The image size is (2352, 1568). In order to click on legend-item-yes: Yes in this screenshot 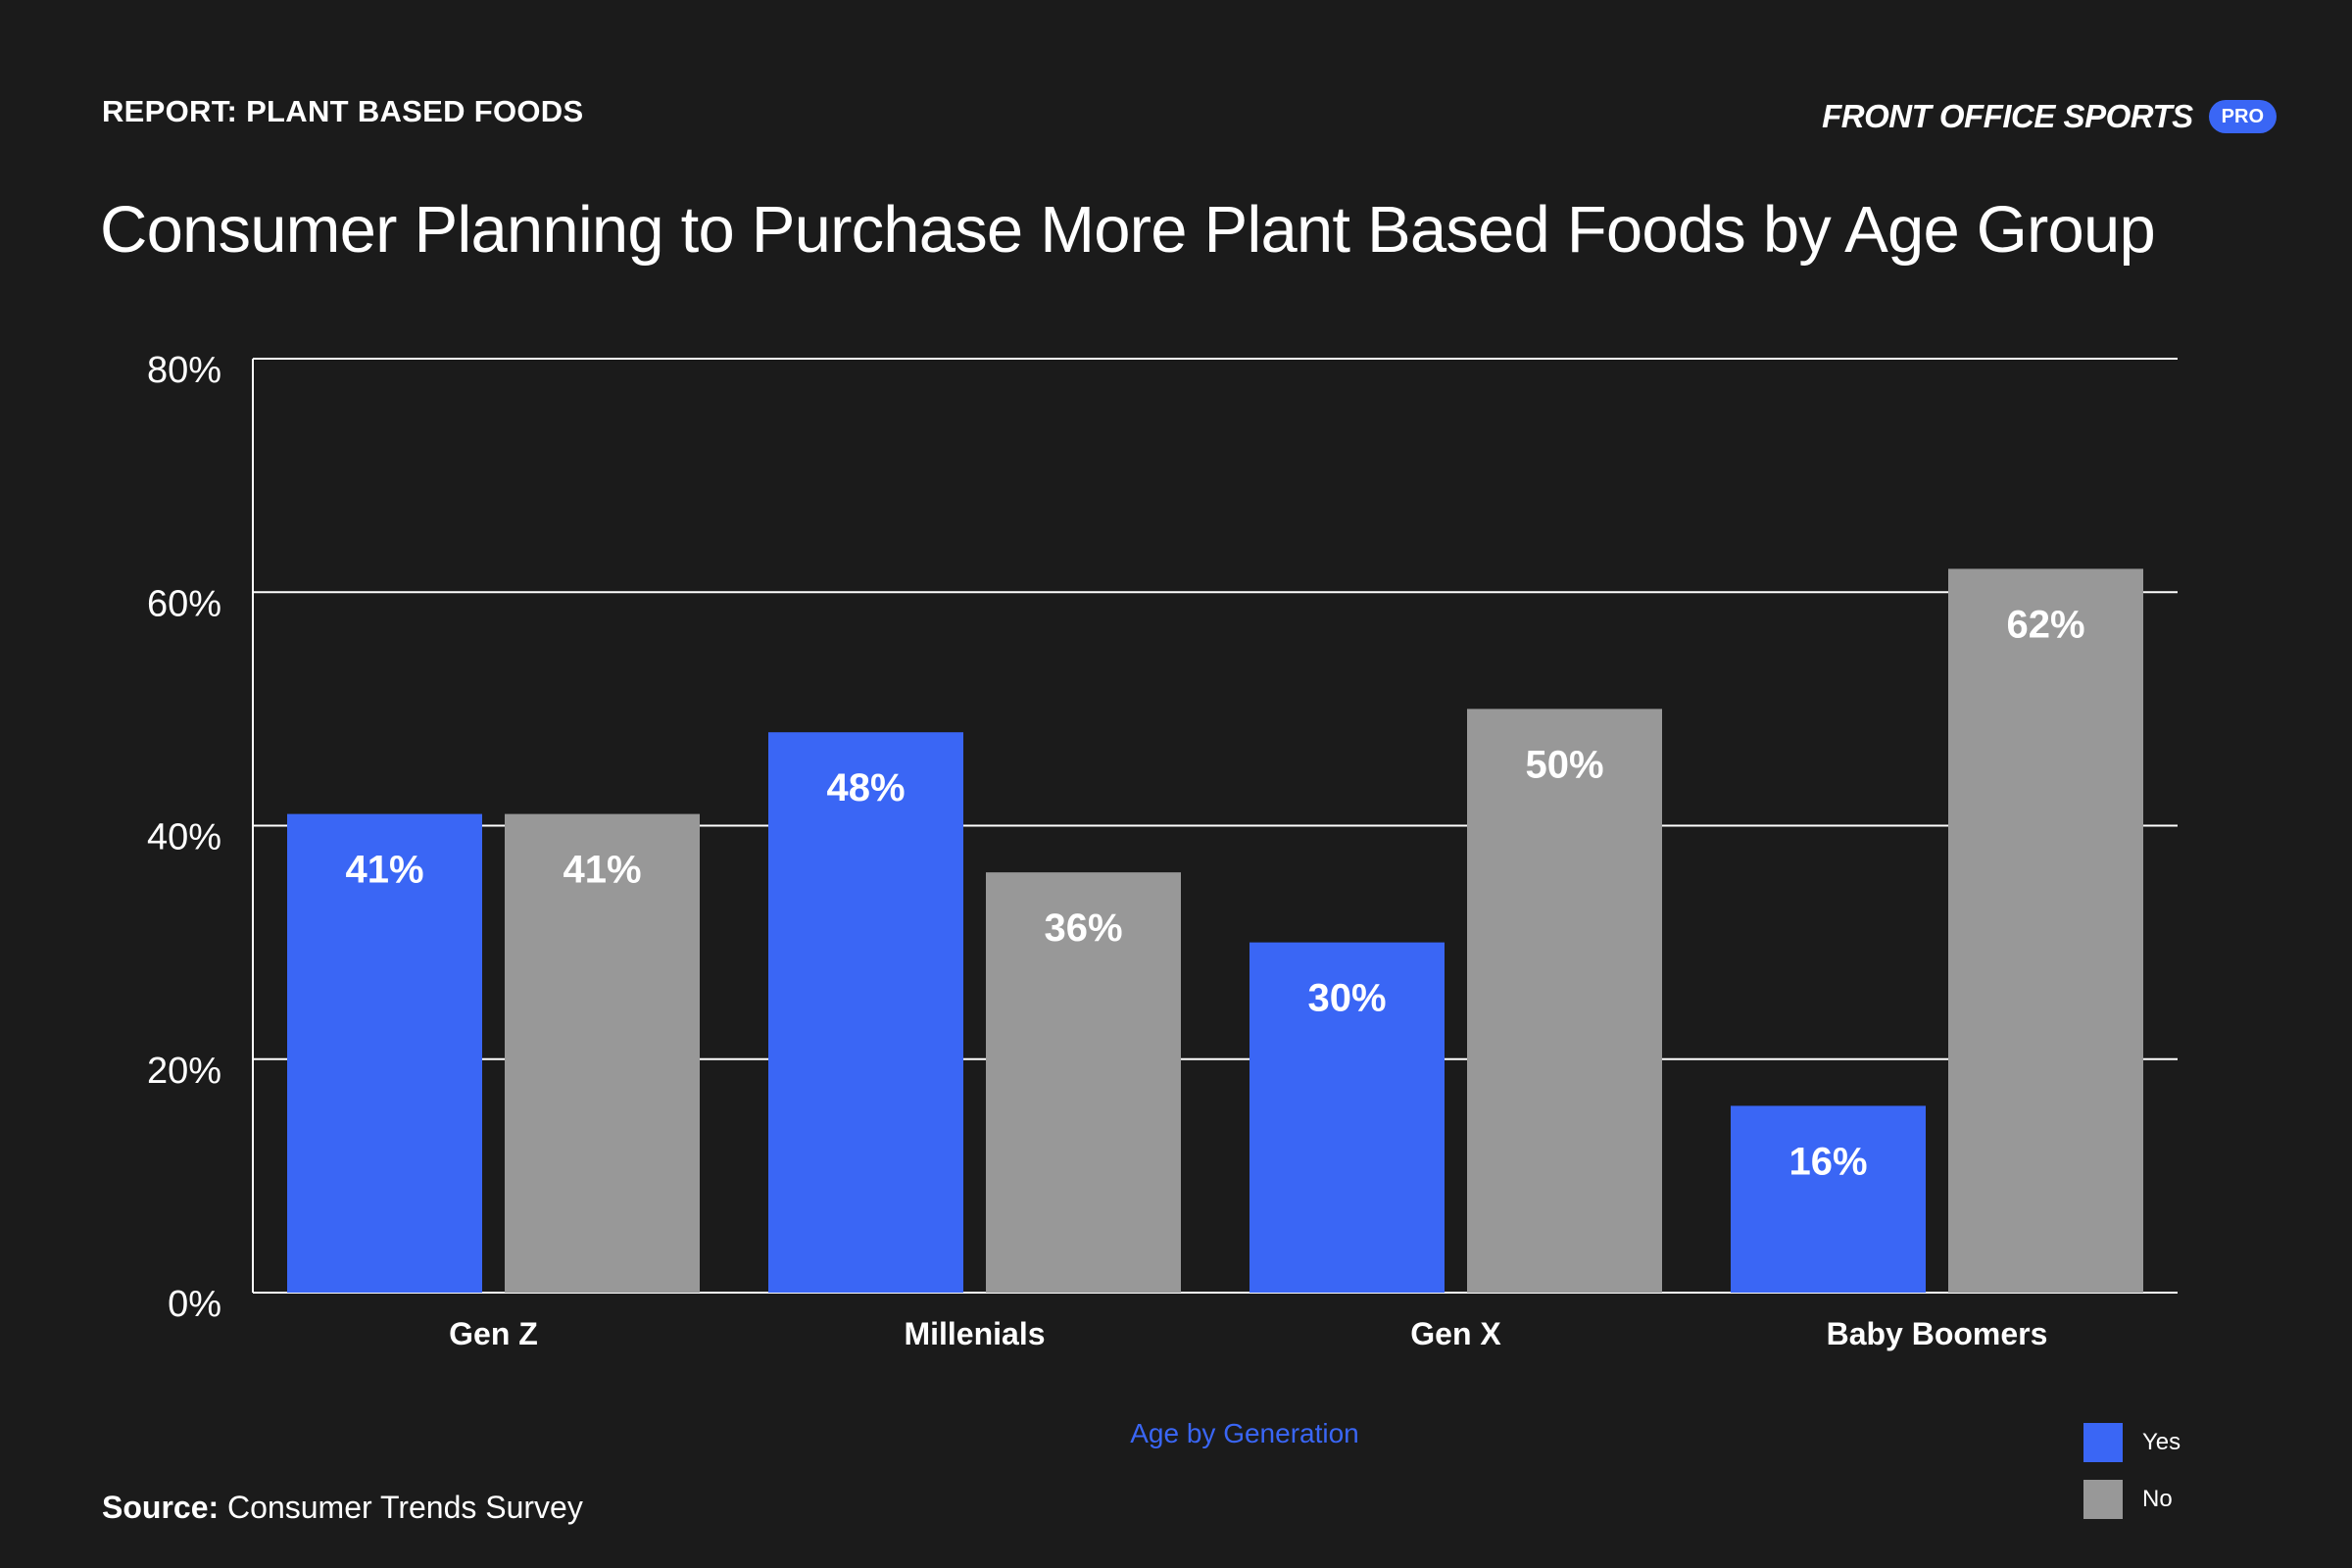, I will do `click(2131, 1442)`.